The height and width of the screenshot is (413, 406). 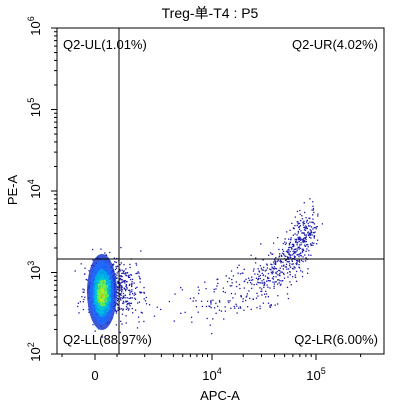 I want to click on y-axis: 102 103 104 105 106, so click(x=41, y=189).